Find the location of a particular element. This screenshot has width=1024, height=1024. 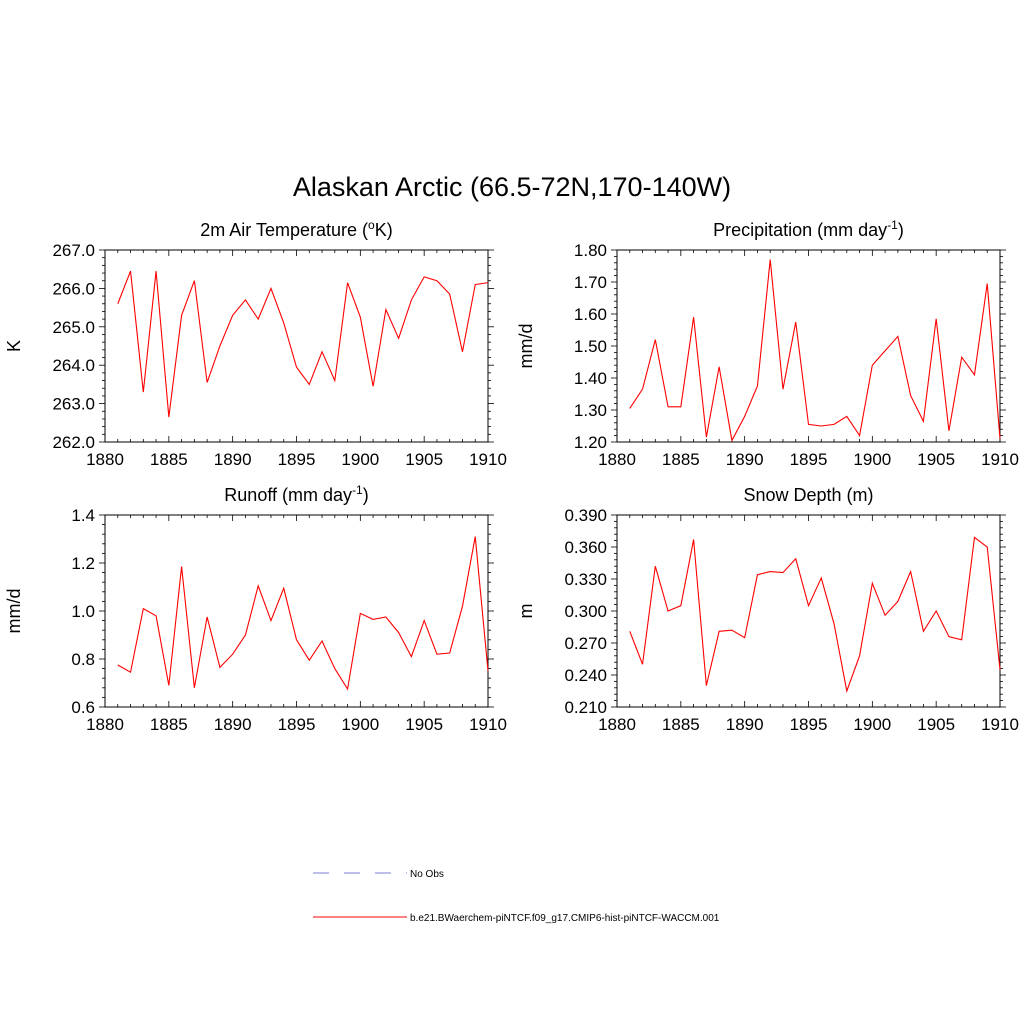

y-tick-label: 0.240 is located at coordinates (585, 675).